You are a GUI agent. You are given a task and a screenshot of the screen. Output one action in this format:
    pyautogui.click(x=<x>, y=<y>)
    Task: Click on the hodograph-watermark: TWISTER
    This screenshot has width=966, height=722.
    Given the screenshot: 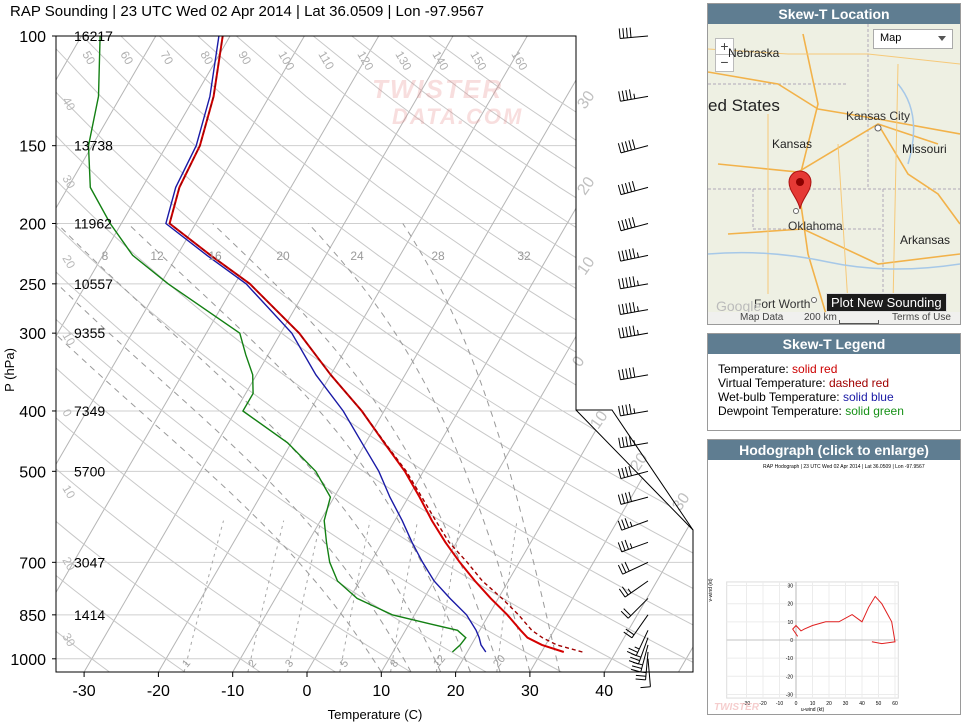 What is the action you would take?
    pyautogui.click(x=737, y=707)
    